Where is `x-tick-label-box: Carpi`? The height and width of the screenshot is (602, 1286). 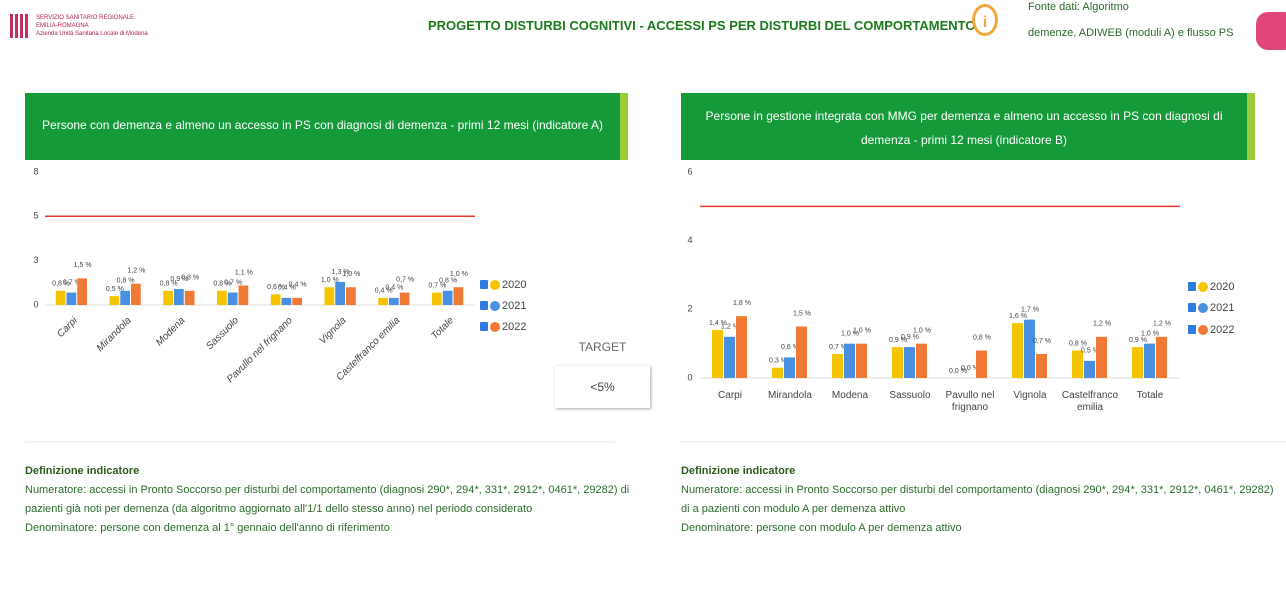
x-tick-label-box: Carpi is located at coordinates (730, 395).